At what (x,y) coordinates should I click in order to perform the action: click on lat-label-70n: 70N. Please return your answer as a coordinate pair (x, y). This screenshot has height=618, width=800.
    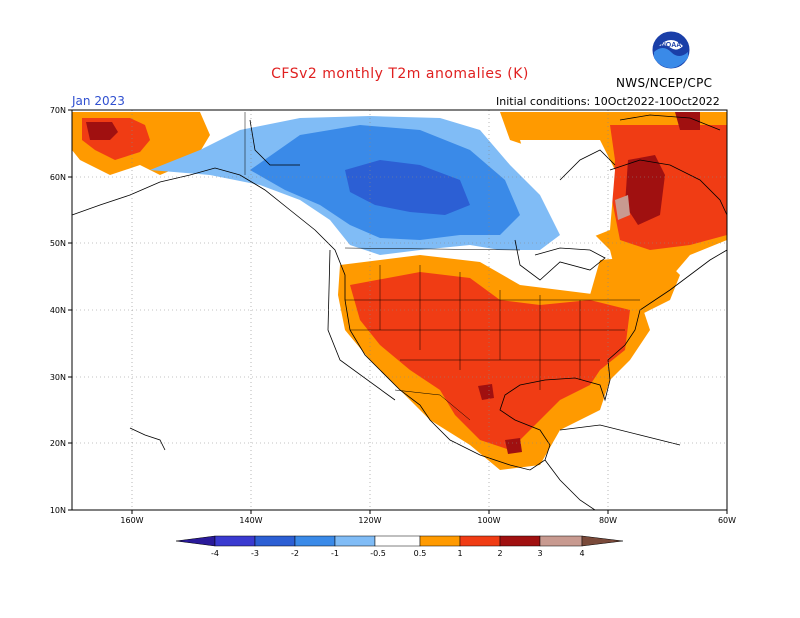
    Looking at the image, I should click on (58, 110).